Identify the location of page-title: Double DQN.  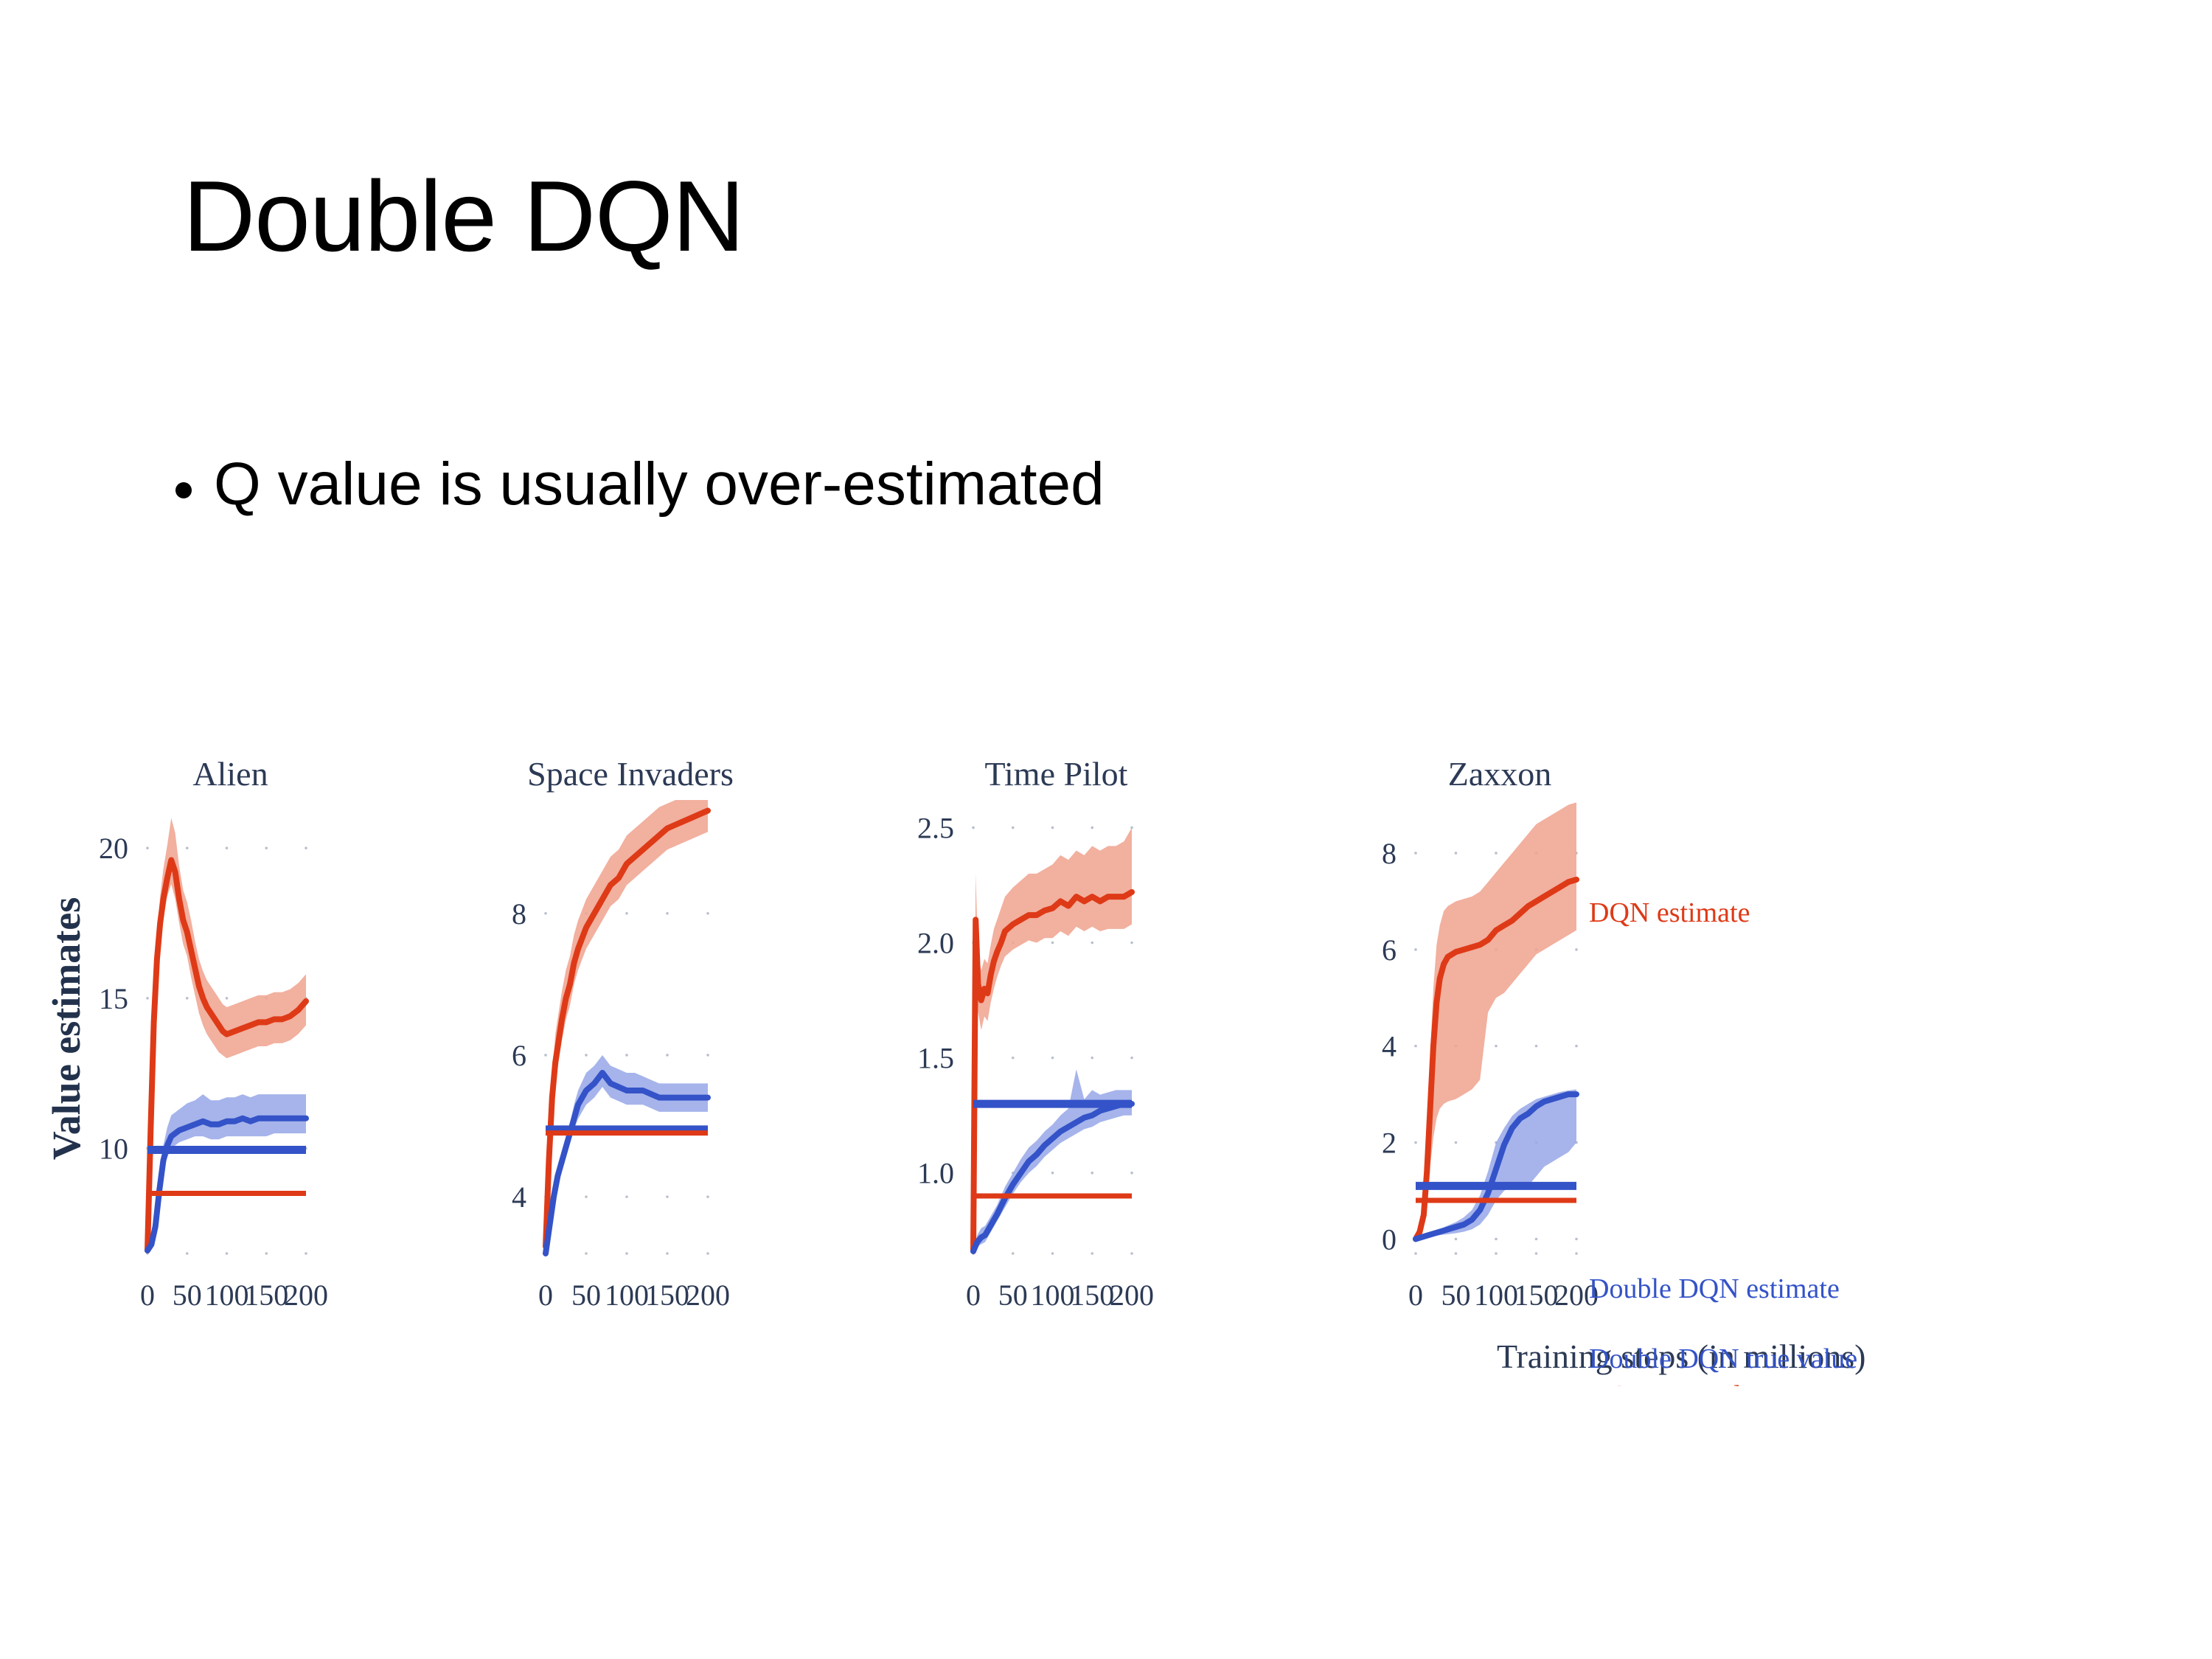
(464, 216).